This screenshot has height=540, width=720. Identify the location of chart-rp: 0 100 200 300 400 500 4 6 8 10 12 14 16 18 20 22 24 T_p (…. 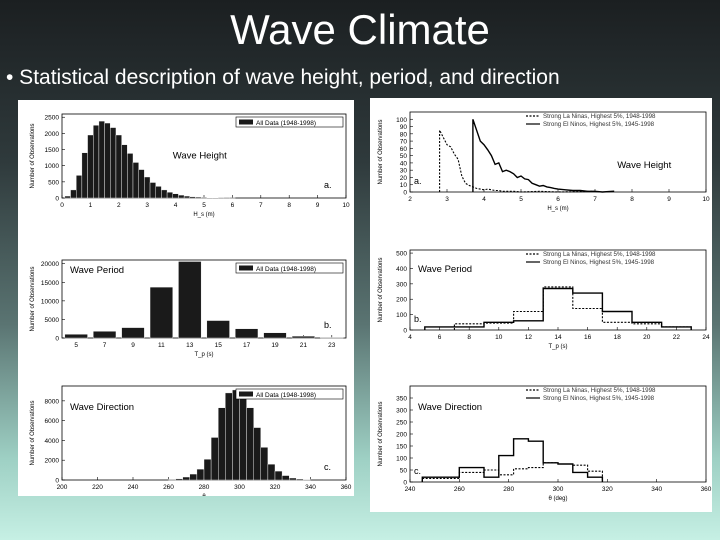
(544, 299).